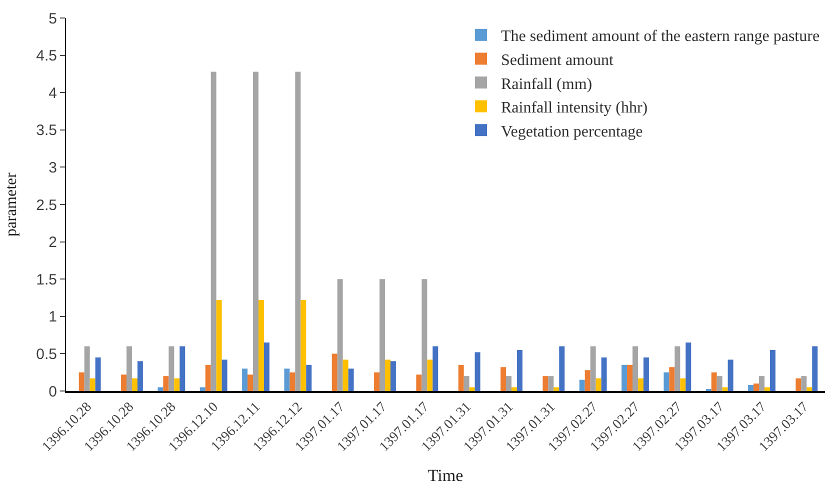  What do you see at coordinates (446, 475) in the screenshot?
I see `x-axis-title: Time` at bounding box center [446, 475].